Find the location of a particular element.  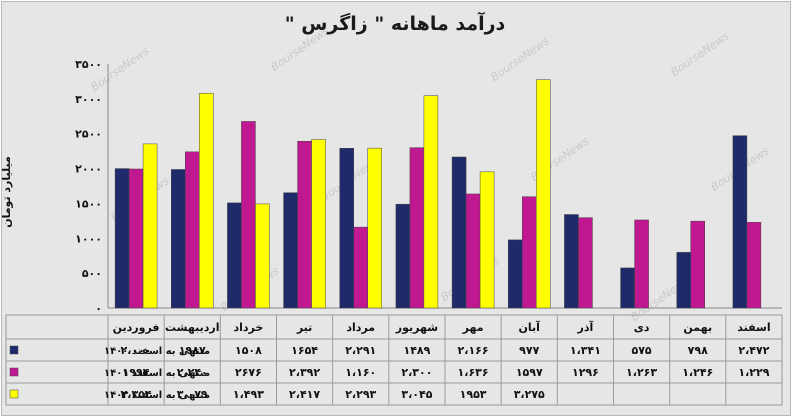

legend-label: منتهی به اسفند ۱۴۰۰ is located at coordinates (157, 351).